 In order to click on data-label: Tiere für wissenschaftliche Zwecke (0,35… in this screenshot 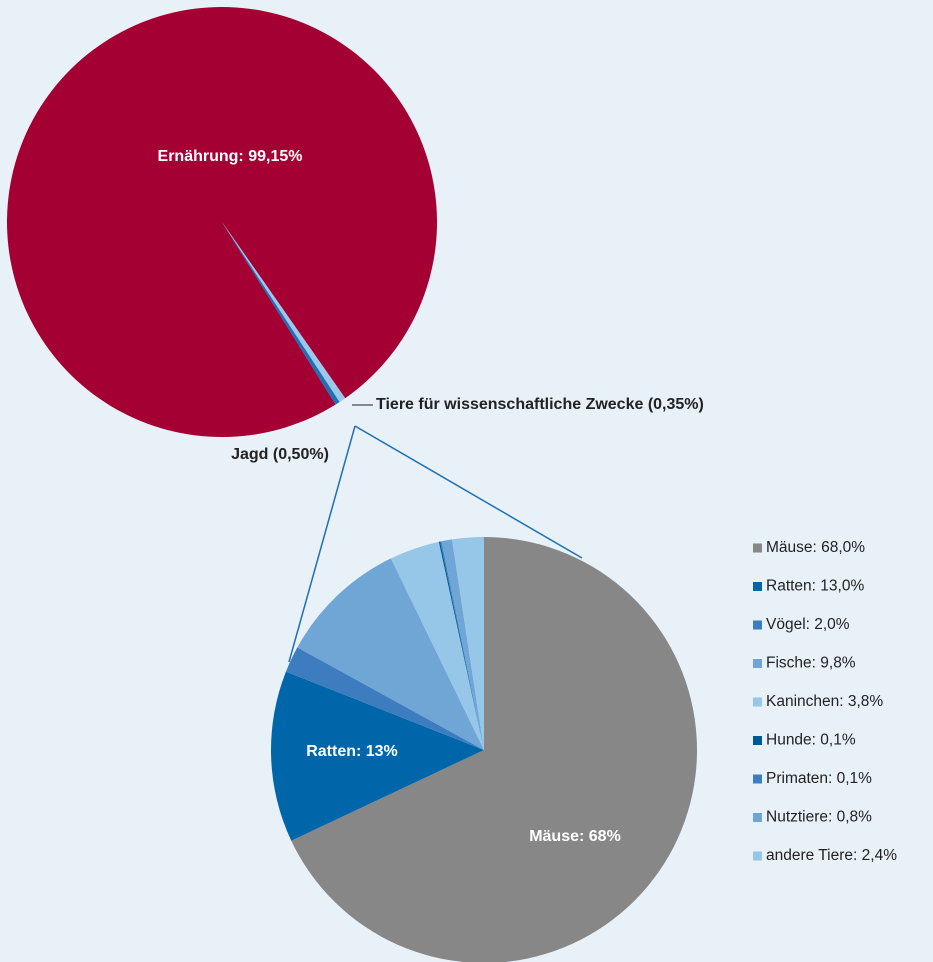, I will do `click(540, 404)`.